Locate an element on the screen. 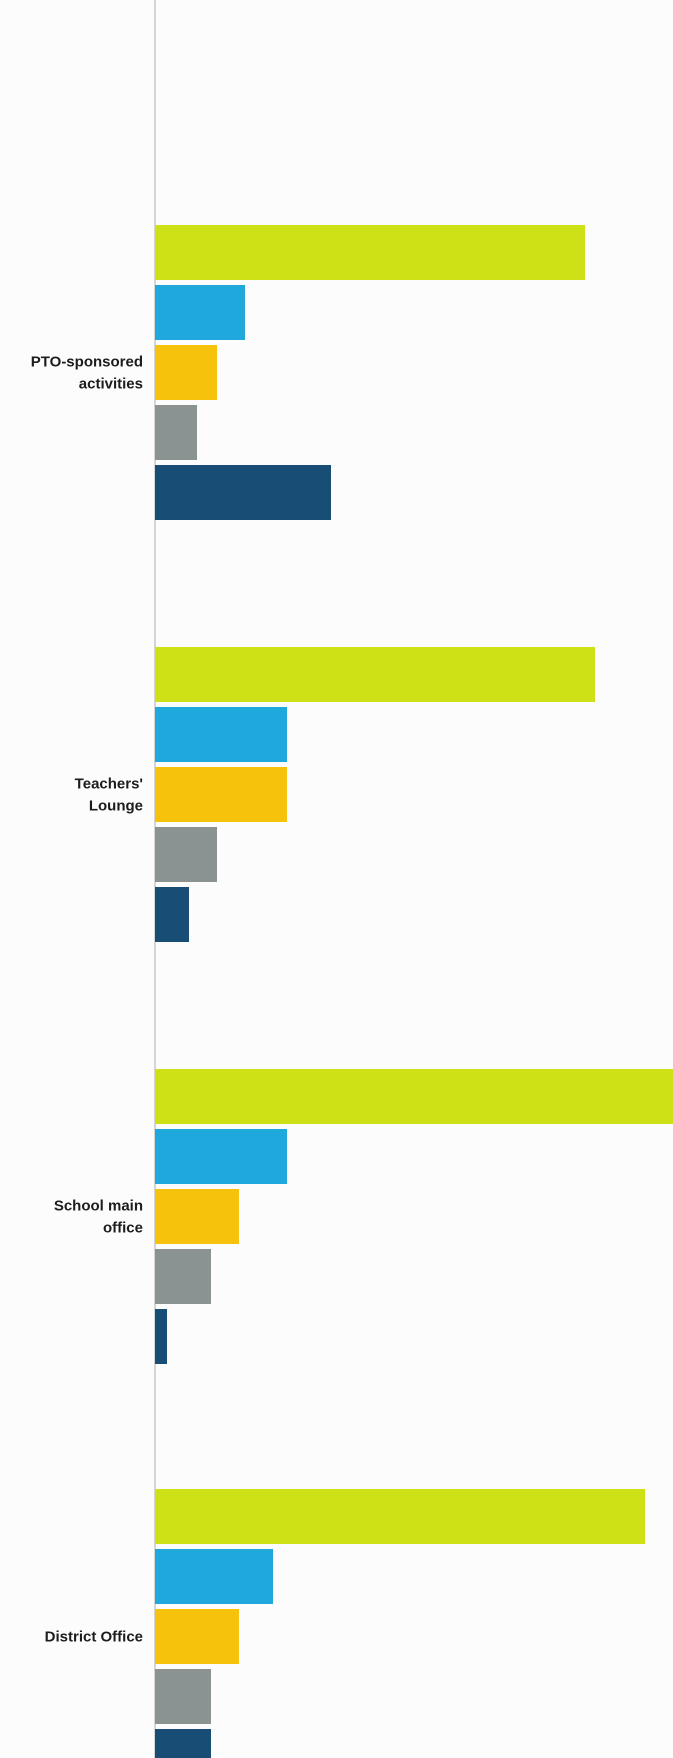 The width and height of the screenshot is (673, 1758). category-label: District Office is located at coordinates (94, 1637).